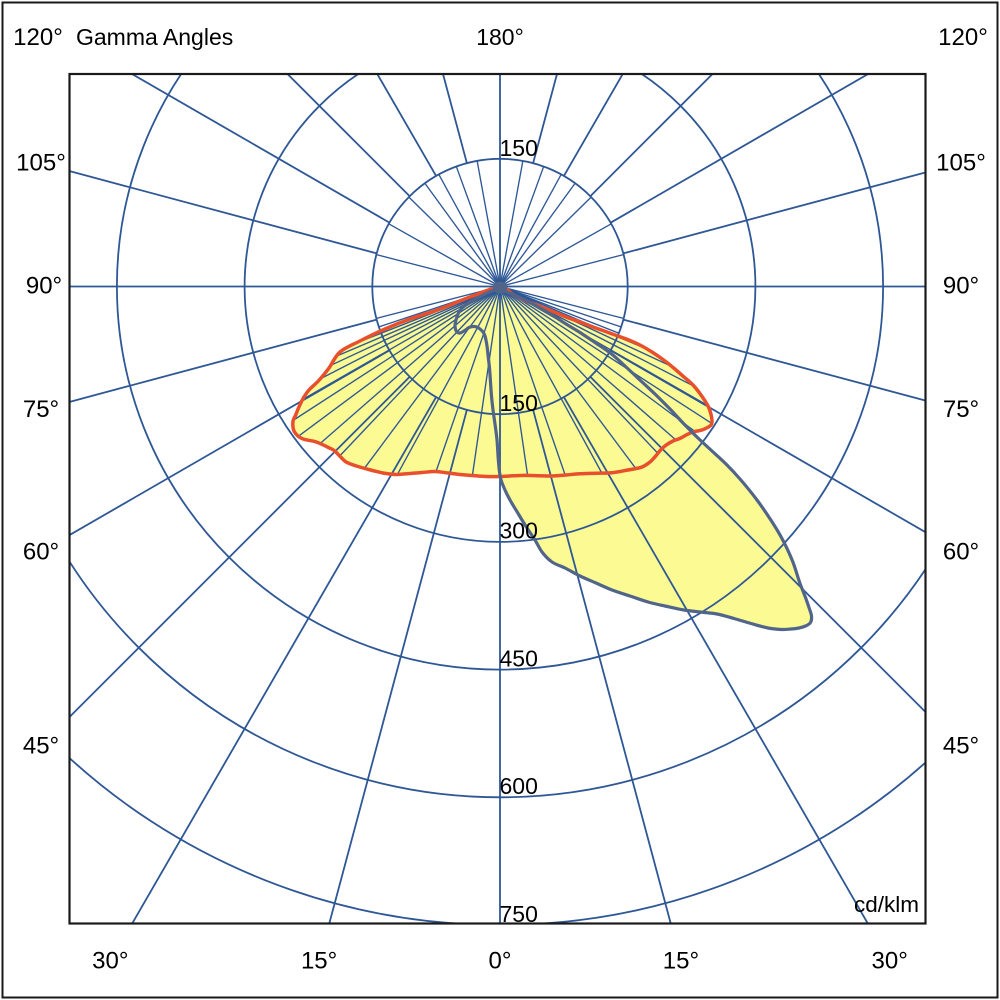 The width and height of the screenshot is (1000, 1000). What do you see at coordinates (886, 904) in the screenshot?
I see `svg-text: cd/klm` at bounding box center [886, 904].